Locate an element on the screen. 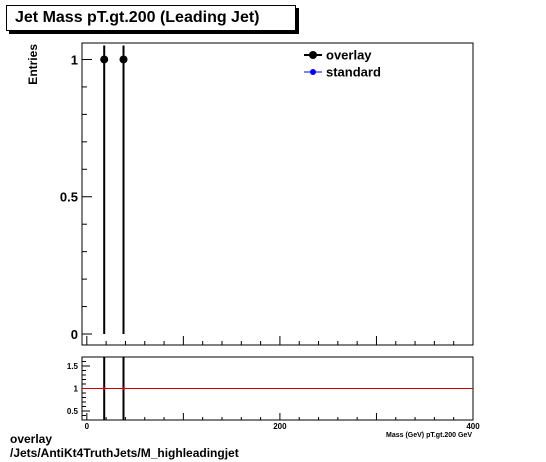 Image resolution: width=546 pixels, height=462 pixels. x-tick-label: 400 is located at coordinates (473, 426).